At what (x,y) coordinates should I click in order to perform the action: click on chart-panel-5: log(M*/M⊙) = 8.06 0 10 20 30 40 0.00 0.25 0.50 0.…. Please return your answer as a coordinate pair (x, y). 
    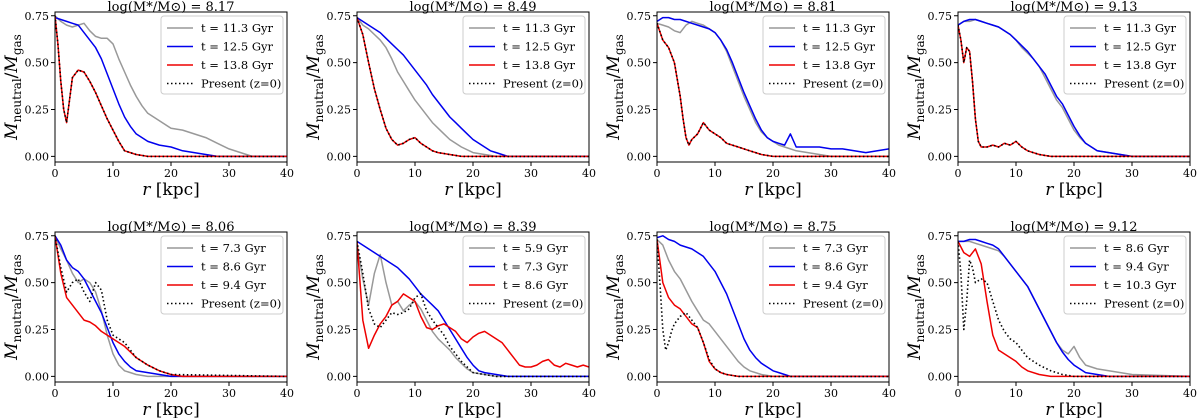
    Looking at the image, I should click on (148, 319).